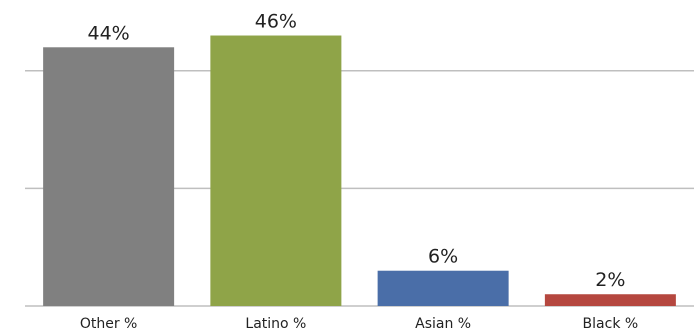  Describe the element at coordinates (109, 176) in the screenshot. I see `bar-other` at that location.